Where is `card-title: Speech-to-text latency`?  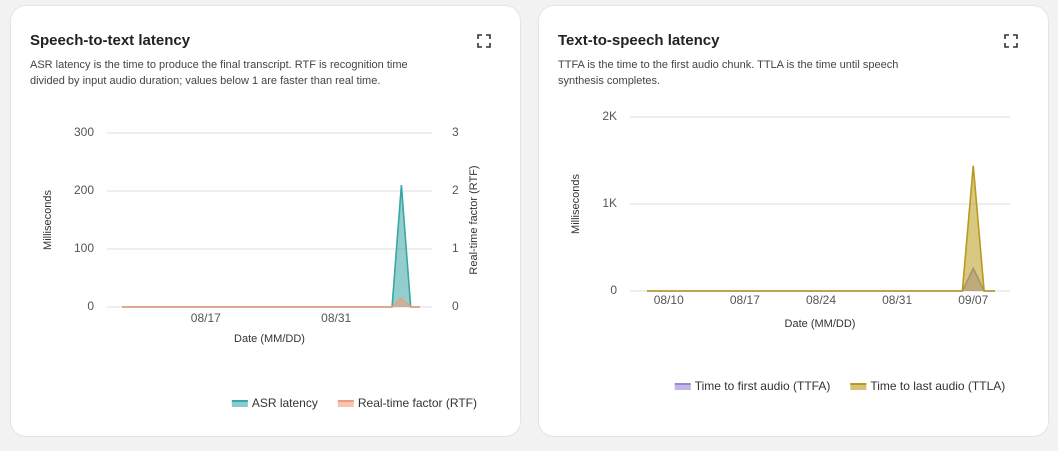 card-title: Speech-to-text latency is located at coordinates (110, 40).